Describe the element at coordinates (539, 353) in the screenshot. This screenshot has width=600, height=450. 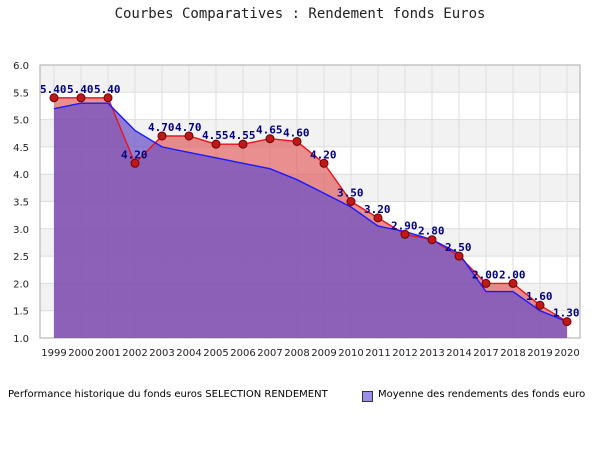
I see `x-tick-label: 2019` at that location.